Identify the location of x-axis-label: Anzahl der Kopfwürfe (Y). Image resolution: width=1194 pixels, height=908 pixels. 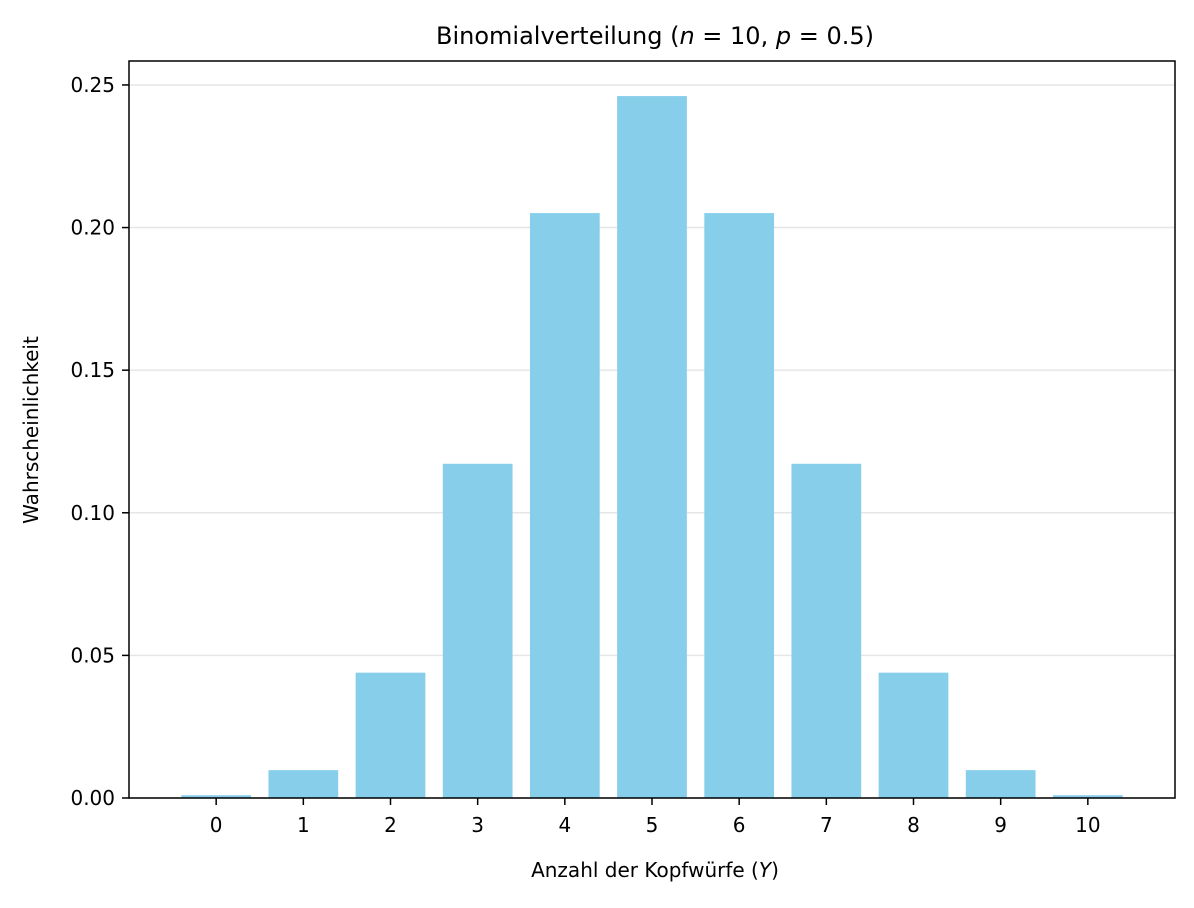
(655, 870).